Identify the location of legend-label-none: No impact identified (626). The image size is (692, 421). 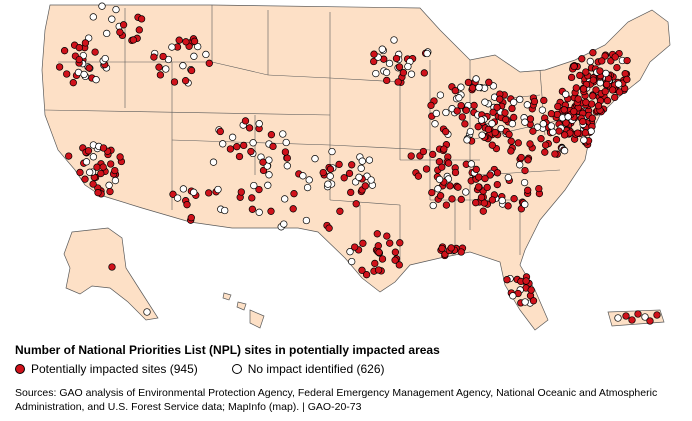
(316, 369).